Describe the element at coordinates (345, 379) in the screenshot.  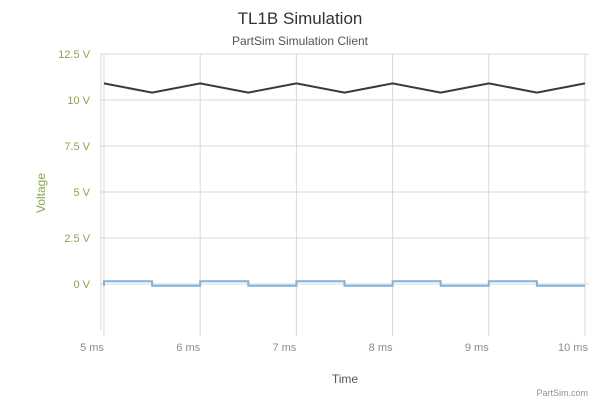
I see `x-axis-label: Time` at that location.